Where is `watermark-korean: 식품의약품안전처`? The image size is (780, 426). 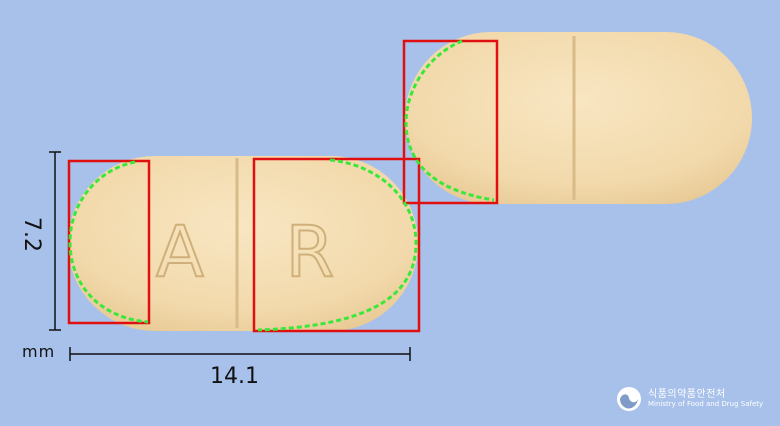
watermark-korean: 식품의약품안전처 is located at coordinates (687, 395).